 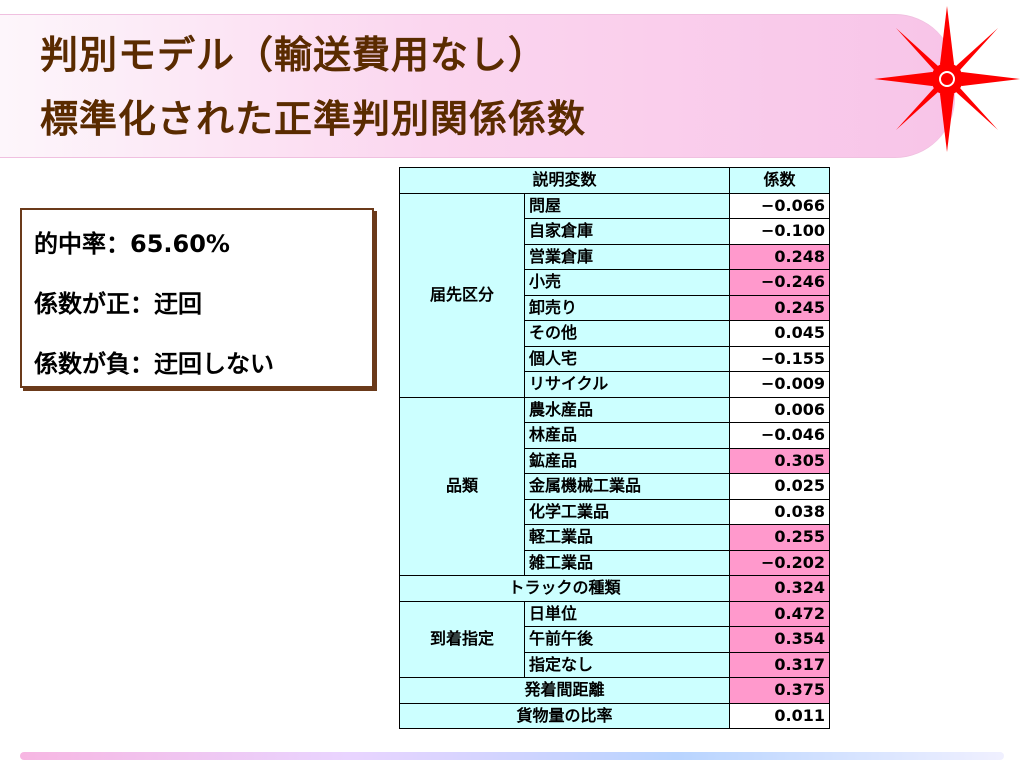 I want to click on table-row: 貨物量の比率 0.011, so click(x=614, y=715).